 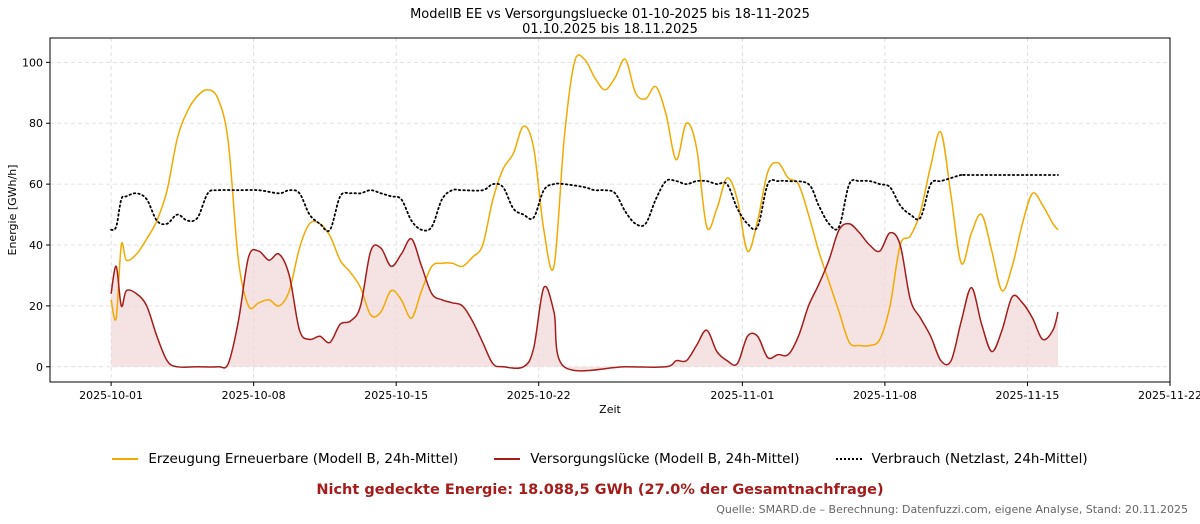 What do you see at coordinates (111, 395) in the screenshot?
I see `x-tick-label: 2025-10-01` at bounding box center [111, 395].